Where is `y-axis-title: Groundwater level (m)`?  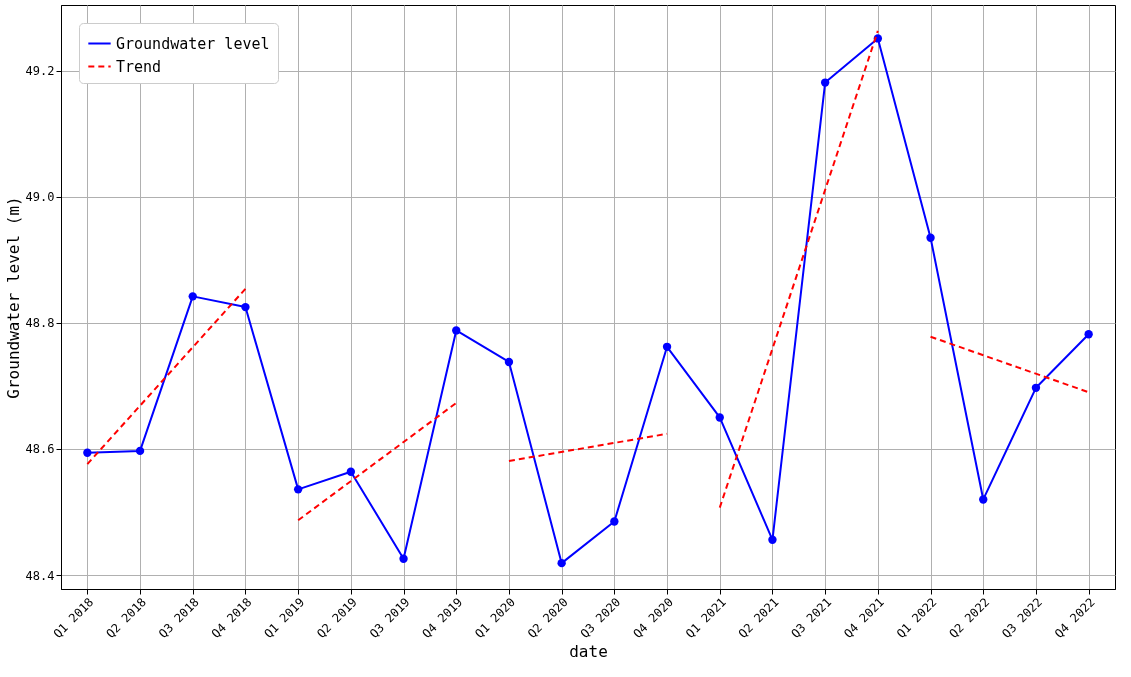
y-axis-title: Groundwater level (m) is located at coordinates (13, 297).